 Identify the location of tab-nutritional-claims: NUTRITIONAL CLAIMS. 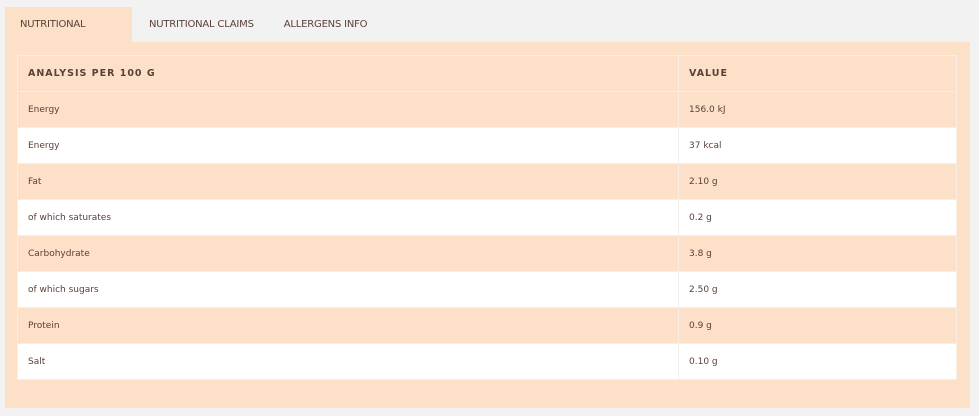
(201, 24).